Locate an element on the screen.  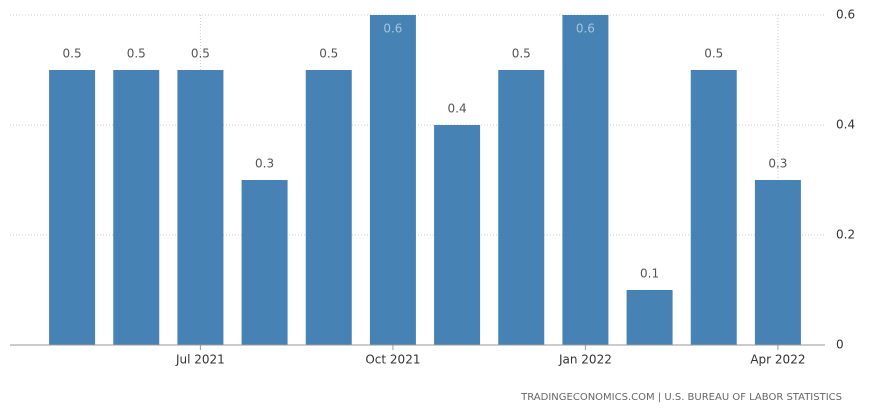
x-tick-label: Oct 2021 is located at coordinates (392, 360).